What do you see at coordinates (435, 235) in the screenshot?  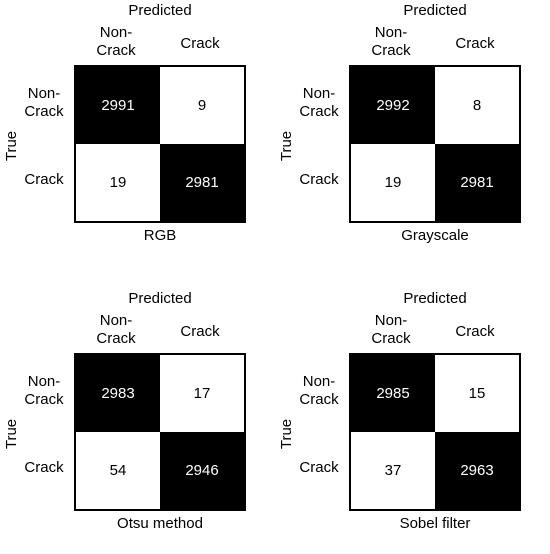 I see `matrix-caption: Grayscale` at bounding box center [435, 235].